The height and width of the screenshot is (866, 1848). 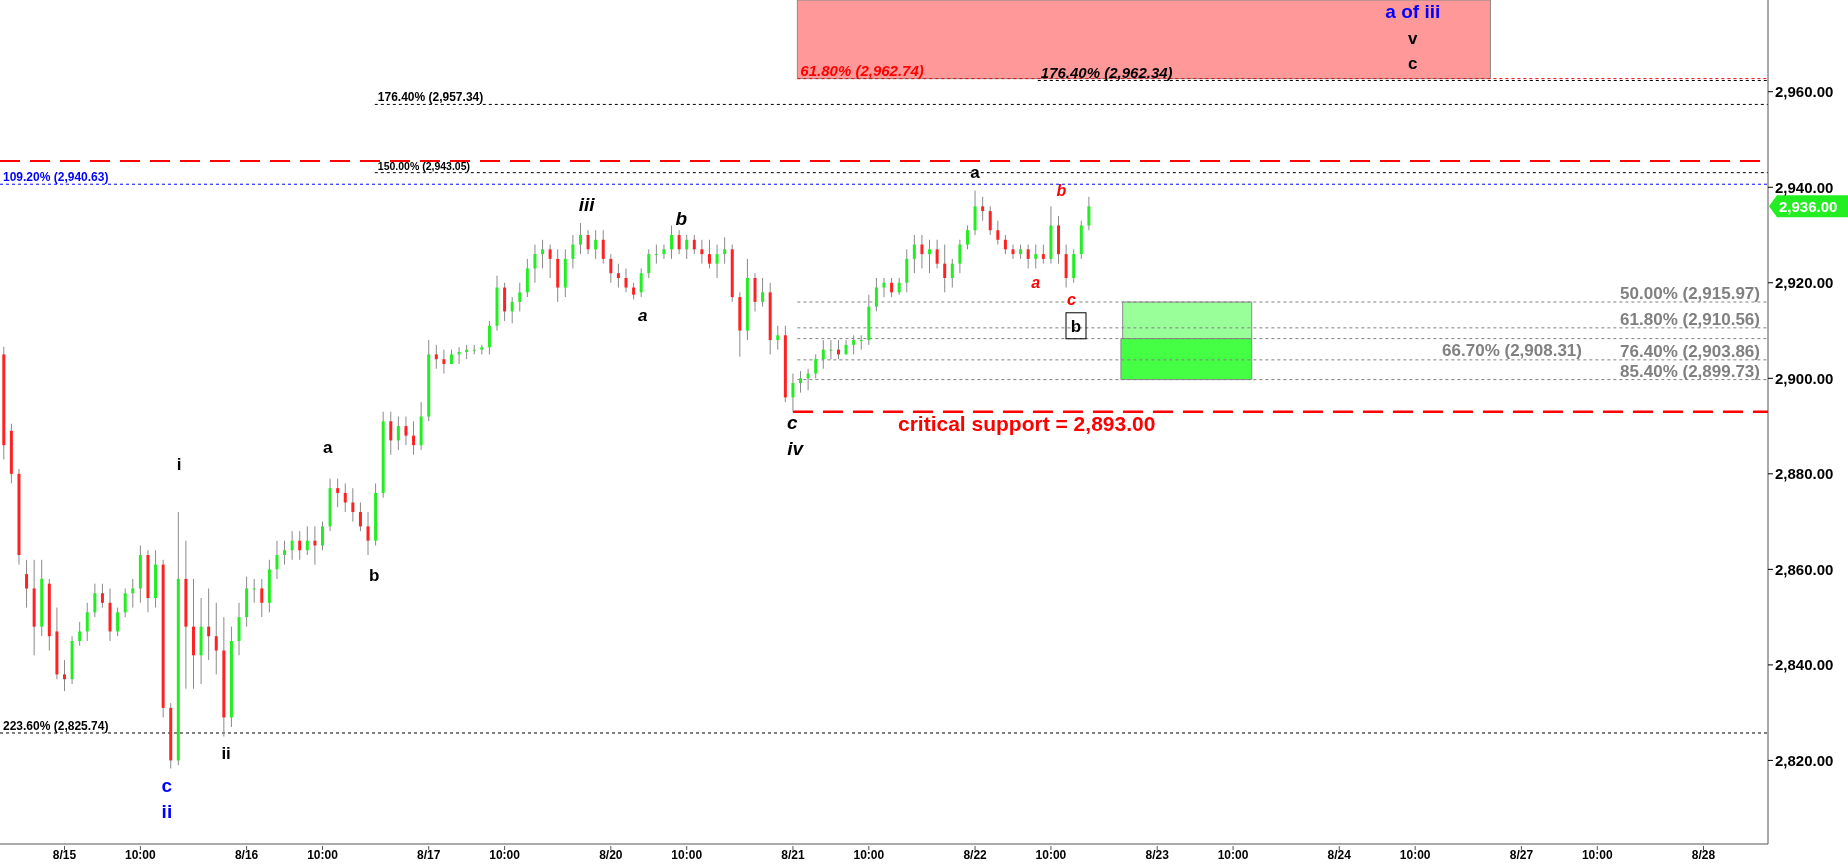 What do you see at coordinates (179, 464) in the screenshot?
I see `annotation: i` at bounding box center [179, 464].